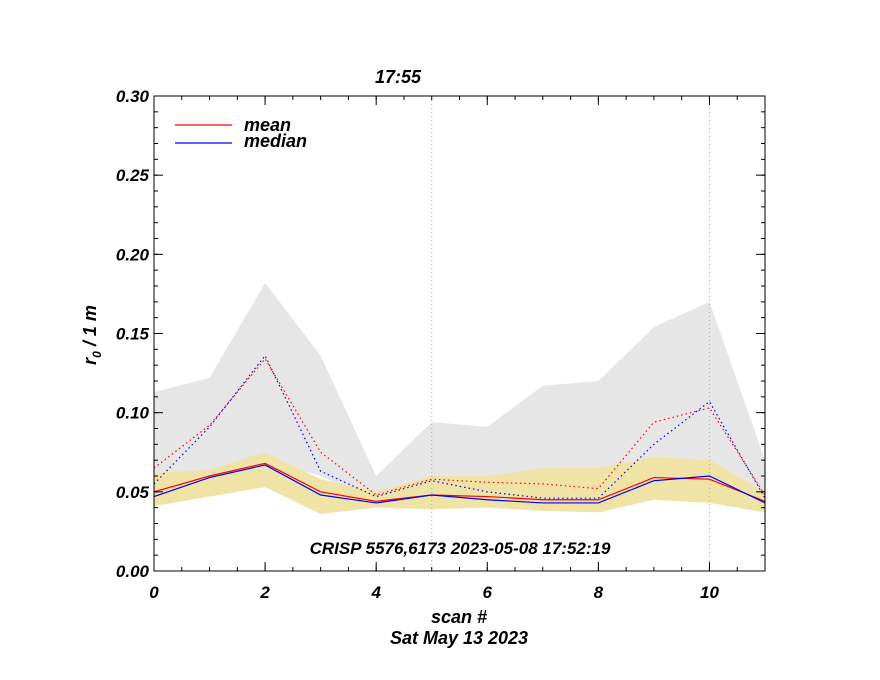 Image resolution: width=880 pixels, height=680 pixels. Describe the element at coordinates (398, 77) in the screenshot. I see `chart-title: 17:55` at that location.